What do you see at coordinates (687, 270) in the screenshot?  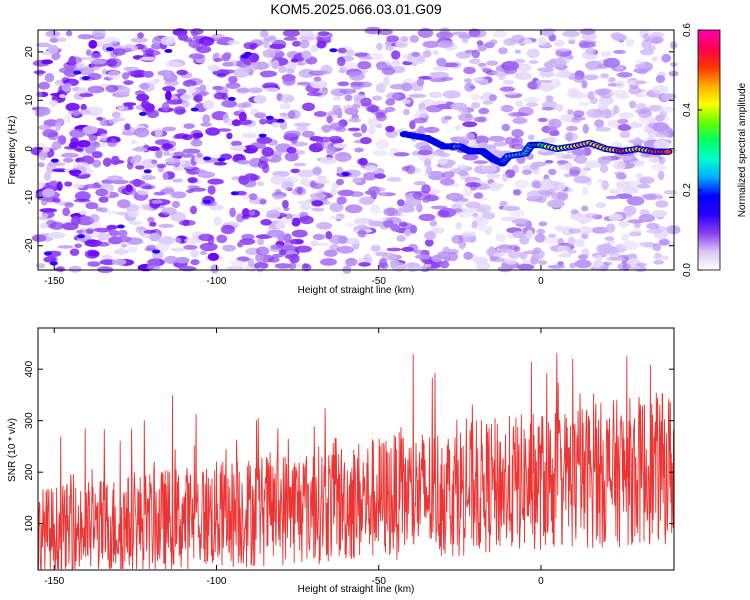 I see `colorbar-tick-label: 0.0` at bounding box center [687, 270].